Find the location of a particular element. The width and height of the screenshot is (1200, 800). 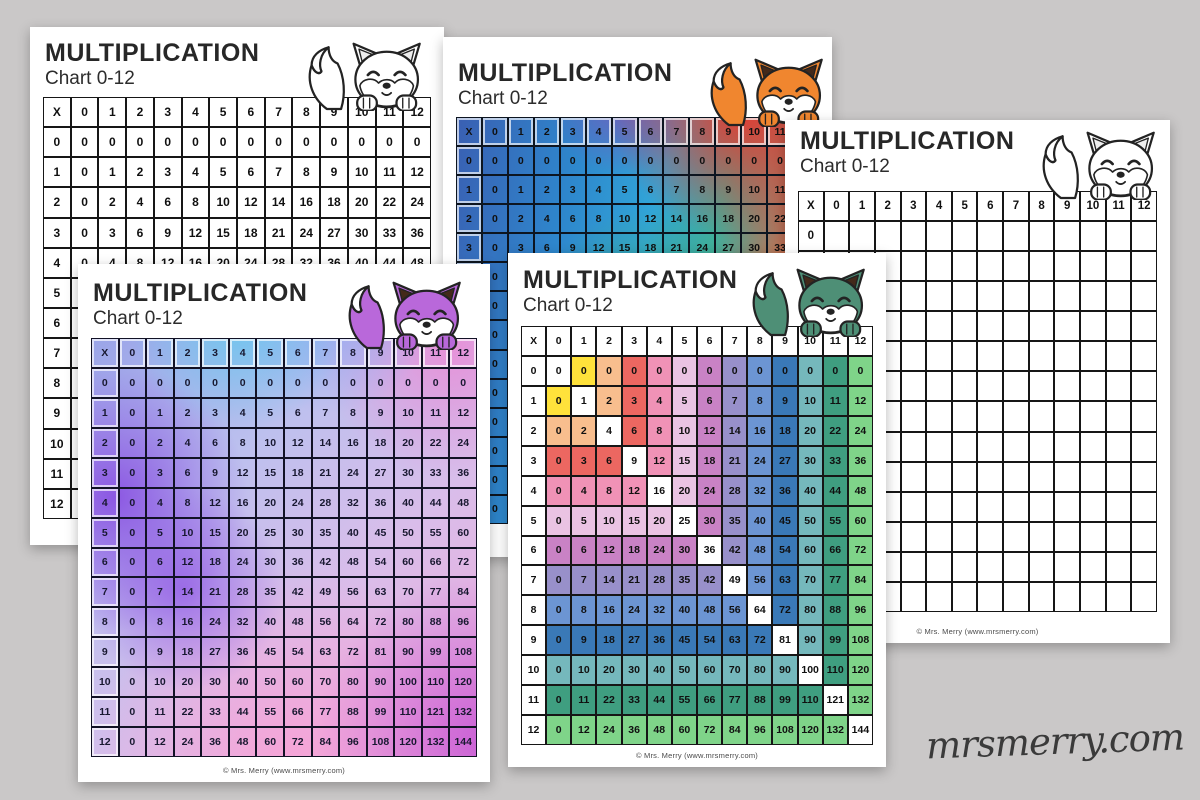

product-cell: 10 is located at coordinates (624, 219).